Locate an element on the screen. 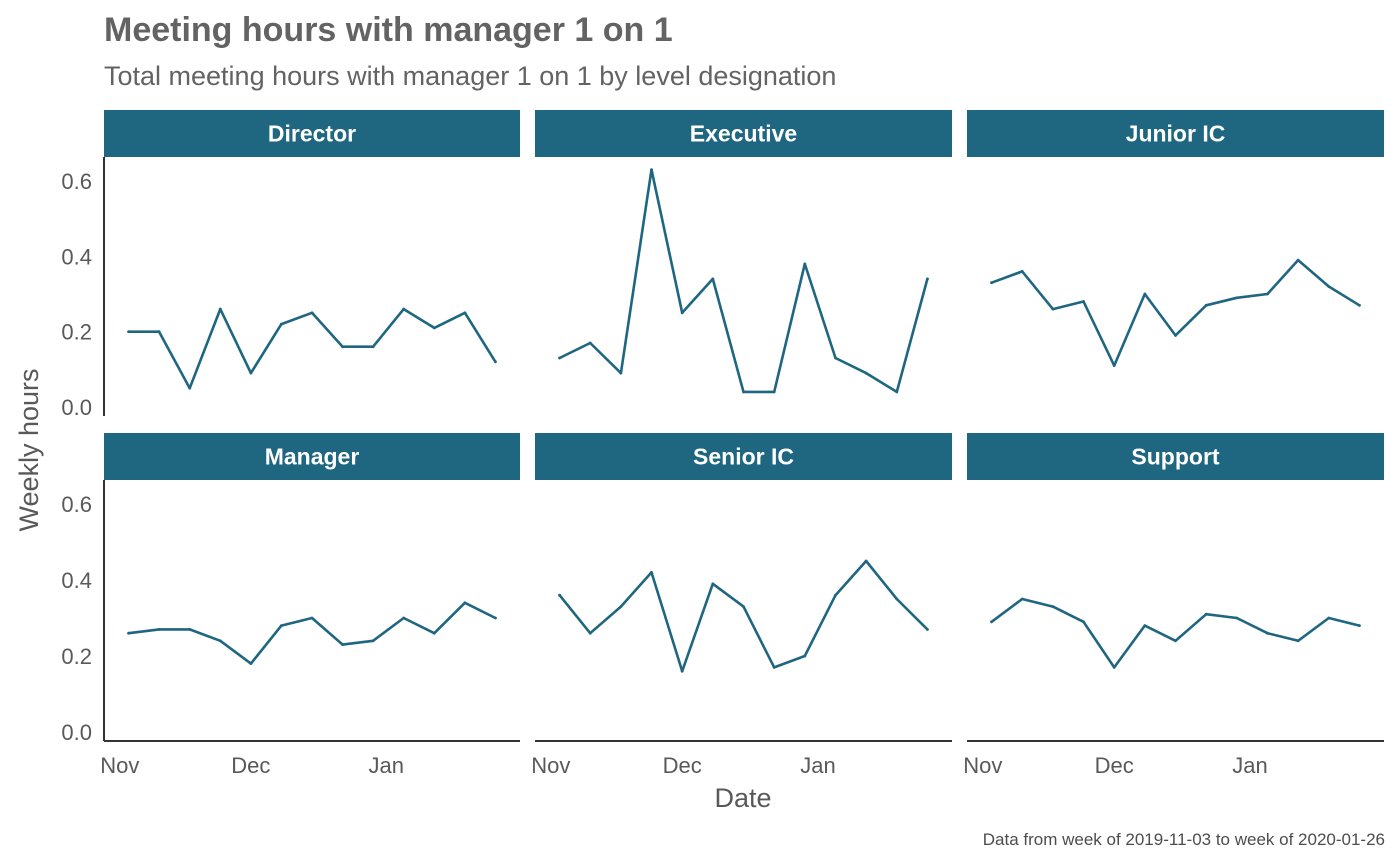  facet-panel: Director 0.0 0.2 0.4 0.6 is located at coordinates (290, 265).